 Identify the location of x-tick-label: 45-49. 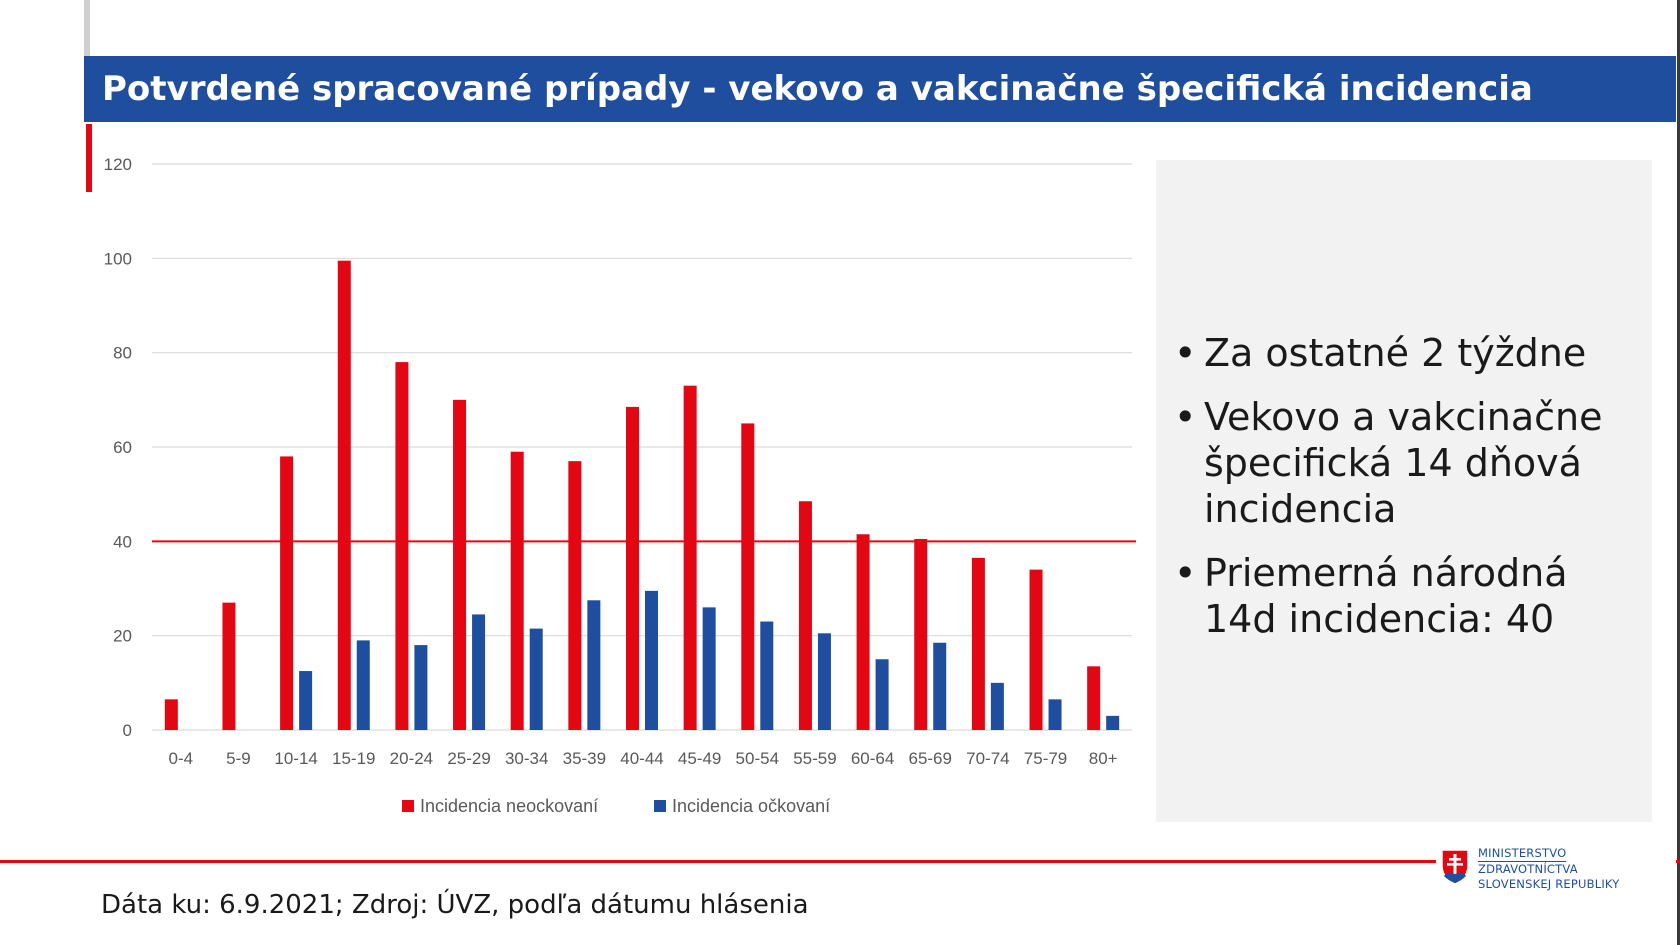
(699, 758).